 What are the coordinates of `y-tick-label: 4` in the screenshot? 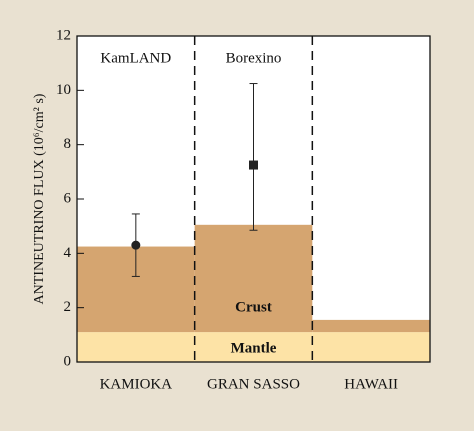 It's located at (68, 253).